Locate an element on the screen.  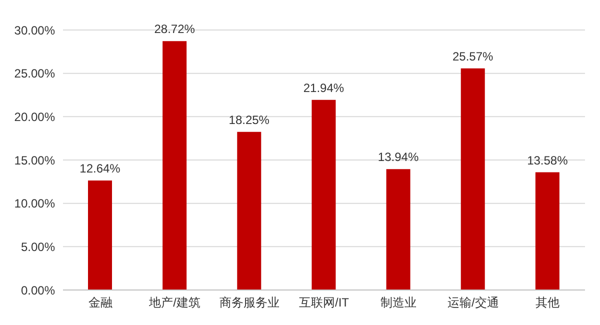
y-tick-label: 10.00% is located at coordinates (35, 203).